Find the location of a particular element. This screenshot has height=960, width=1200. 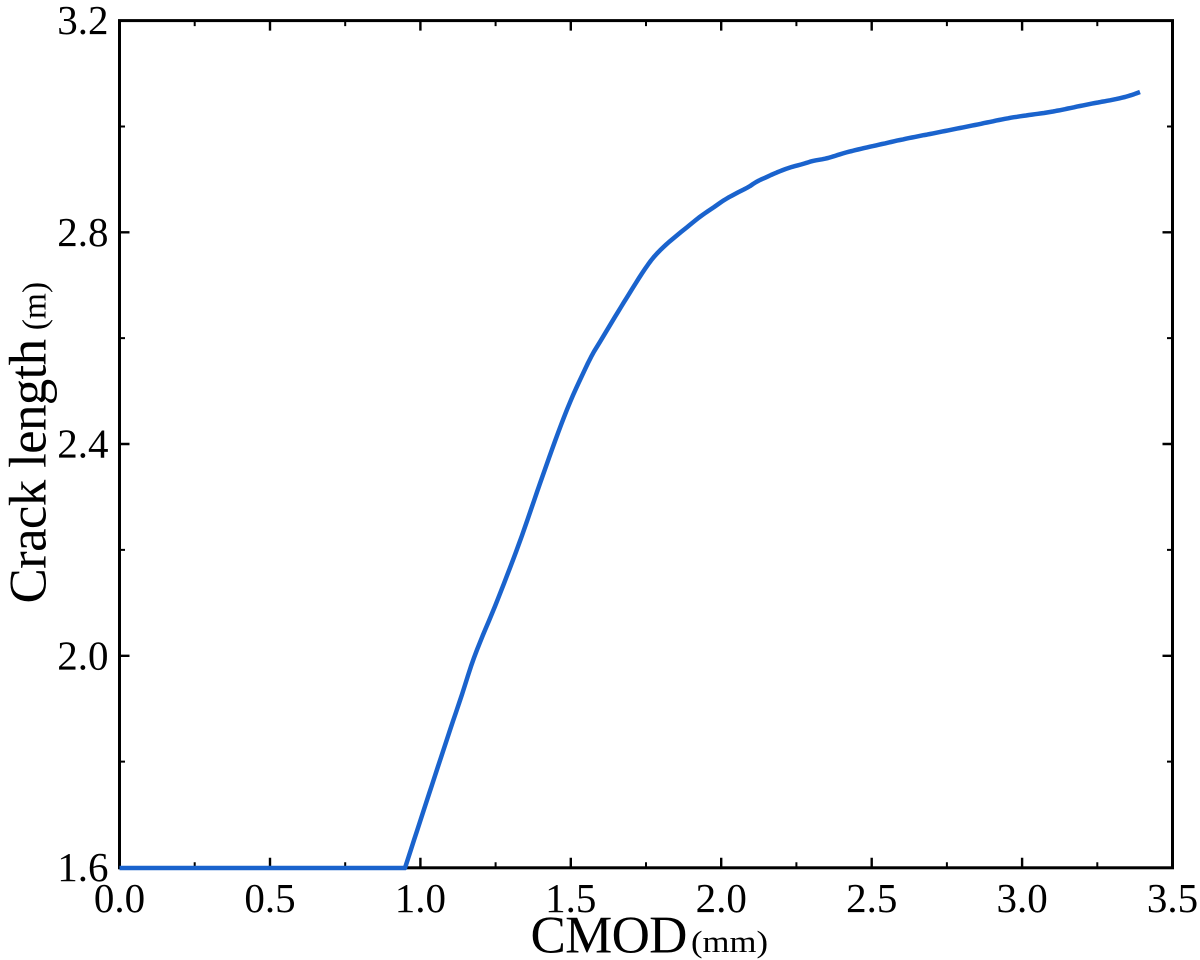

svg-text: 2.8 is located at coordinates (82, 232).